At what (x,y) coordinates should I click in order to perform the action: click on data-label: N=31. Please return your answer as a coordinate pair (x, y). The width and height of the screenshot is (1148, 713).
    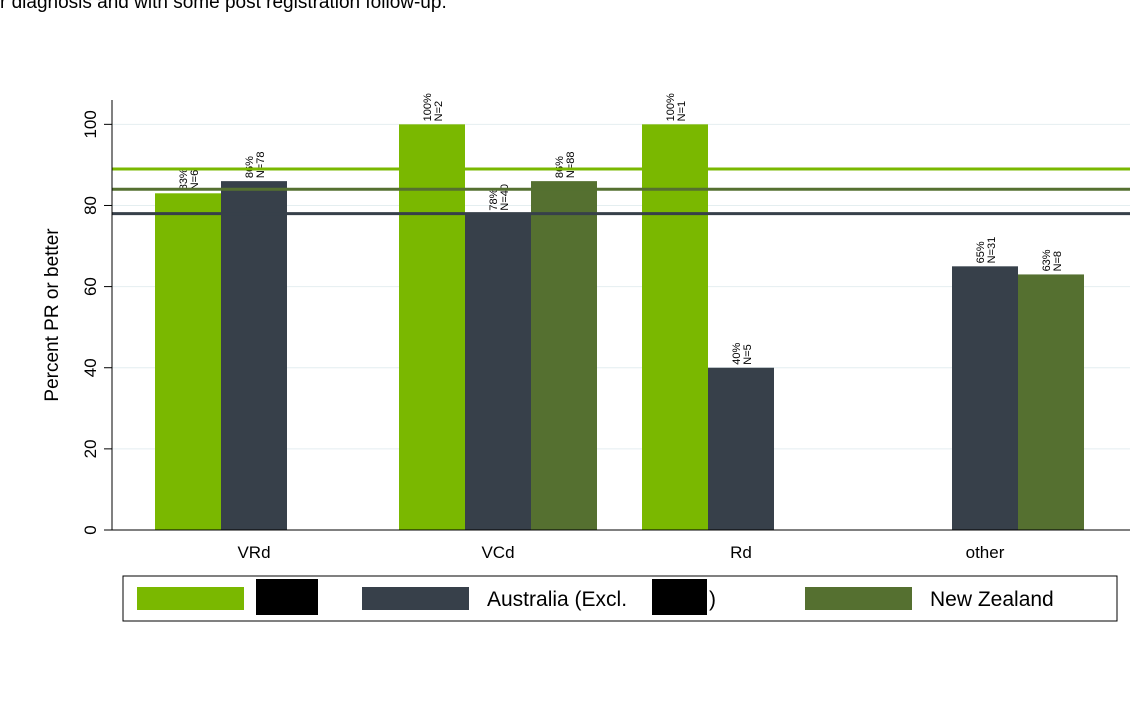
    Looking at the image, I should click on (992, 250).